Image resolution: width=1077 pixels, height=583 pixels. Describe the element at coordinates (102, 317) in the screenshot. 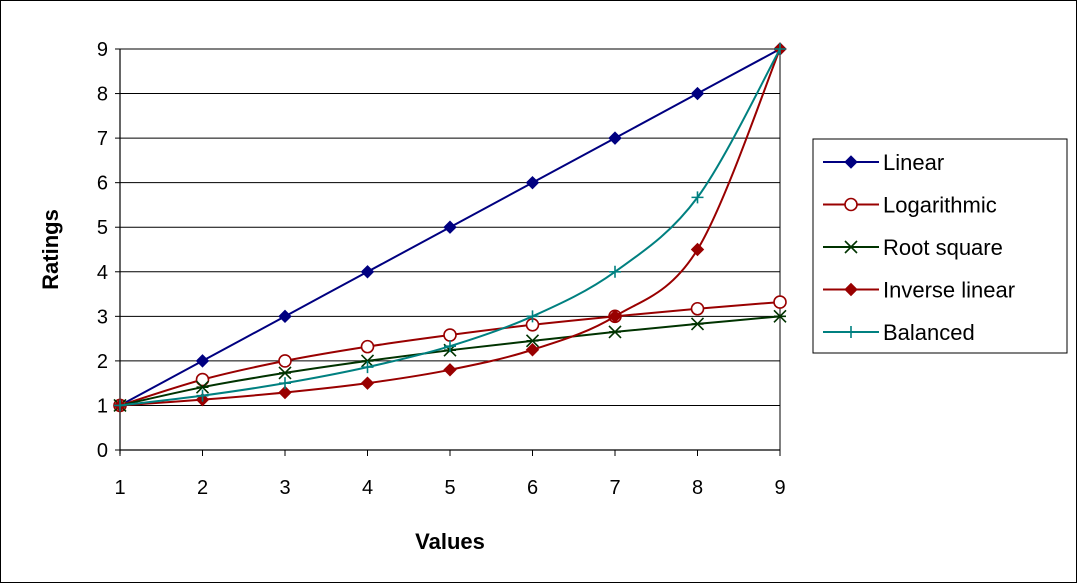

I see `y-tick-label: 3` at that location.